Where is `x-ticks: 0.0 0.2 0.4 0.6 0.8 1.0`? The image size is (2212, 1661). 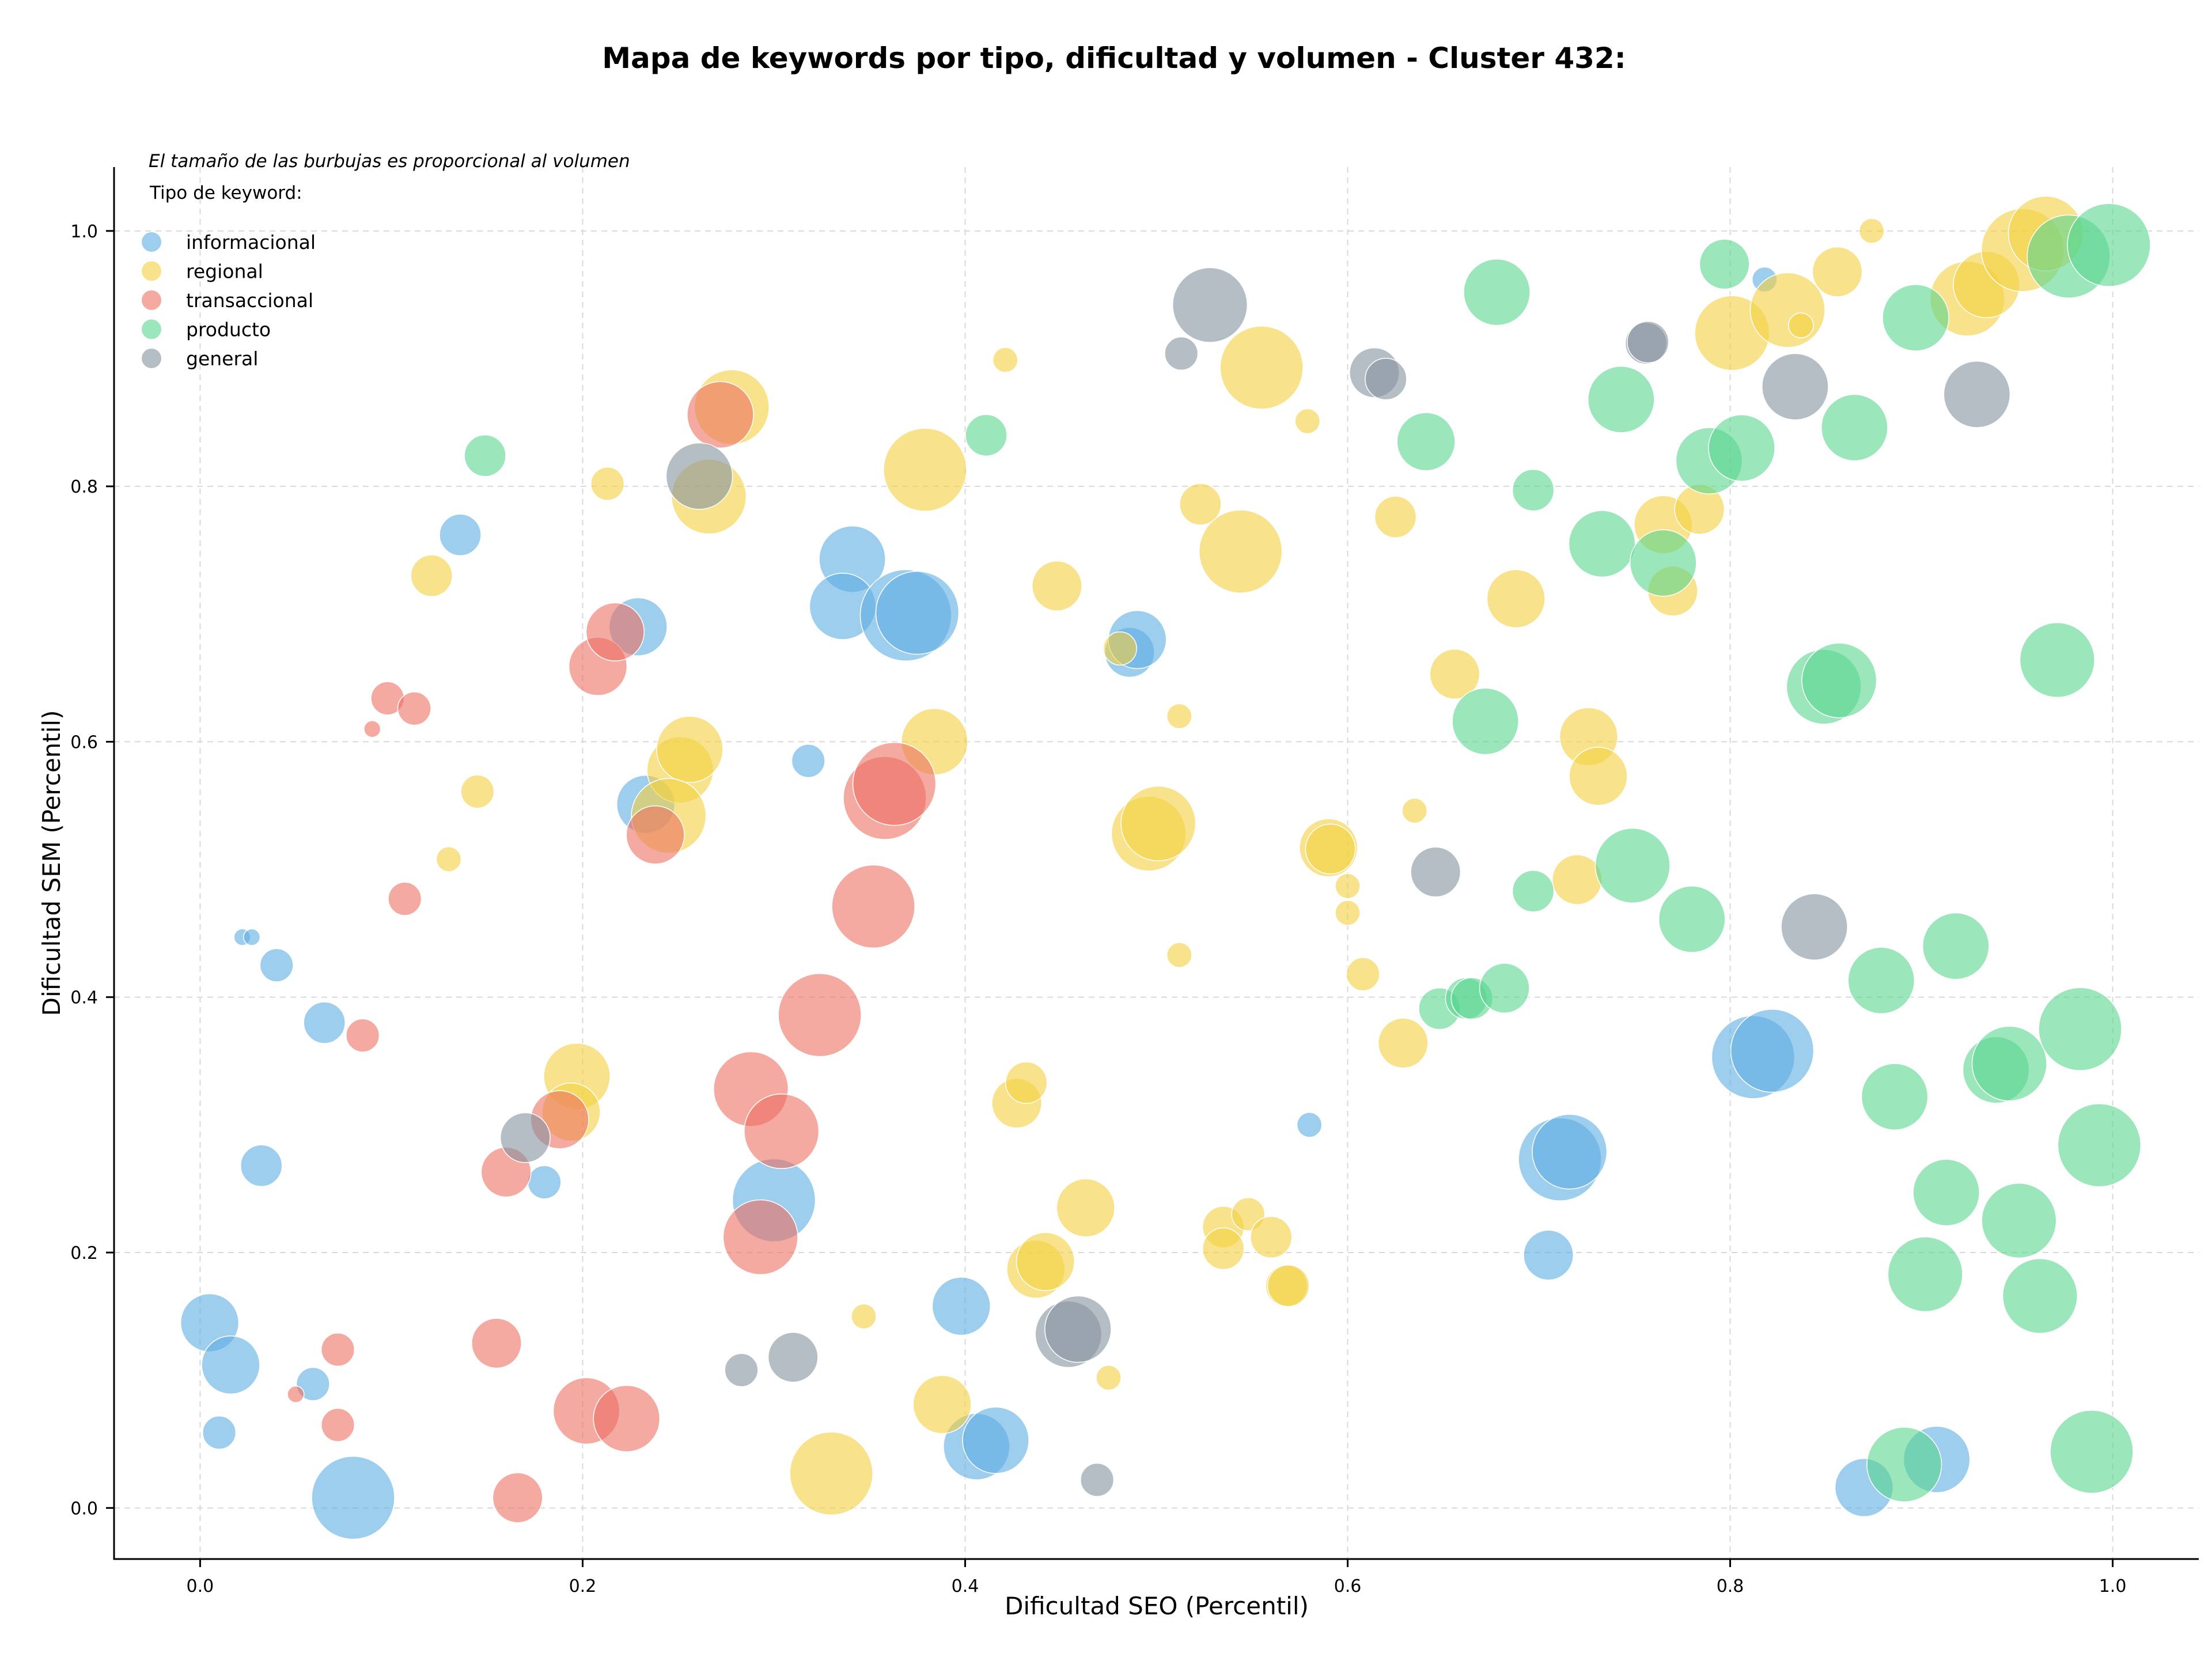 x-ticks: 0.0 0.2 0.4 0.6 0.8 1.0 is located at coordinates (1156, 1577).